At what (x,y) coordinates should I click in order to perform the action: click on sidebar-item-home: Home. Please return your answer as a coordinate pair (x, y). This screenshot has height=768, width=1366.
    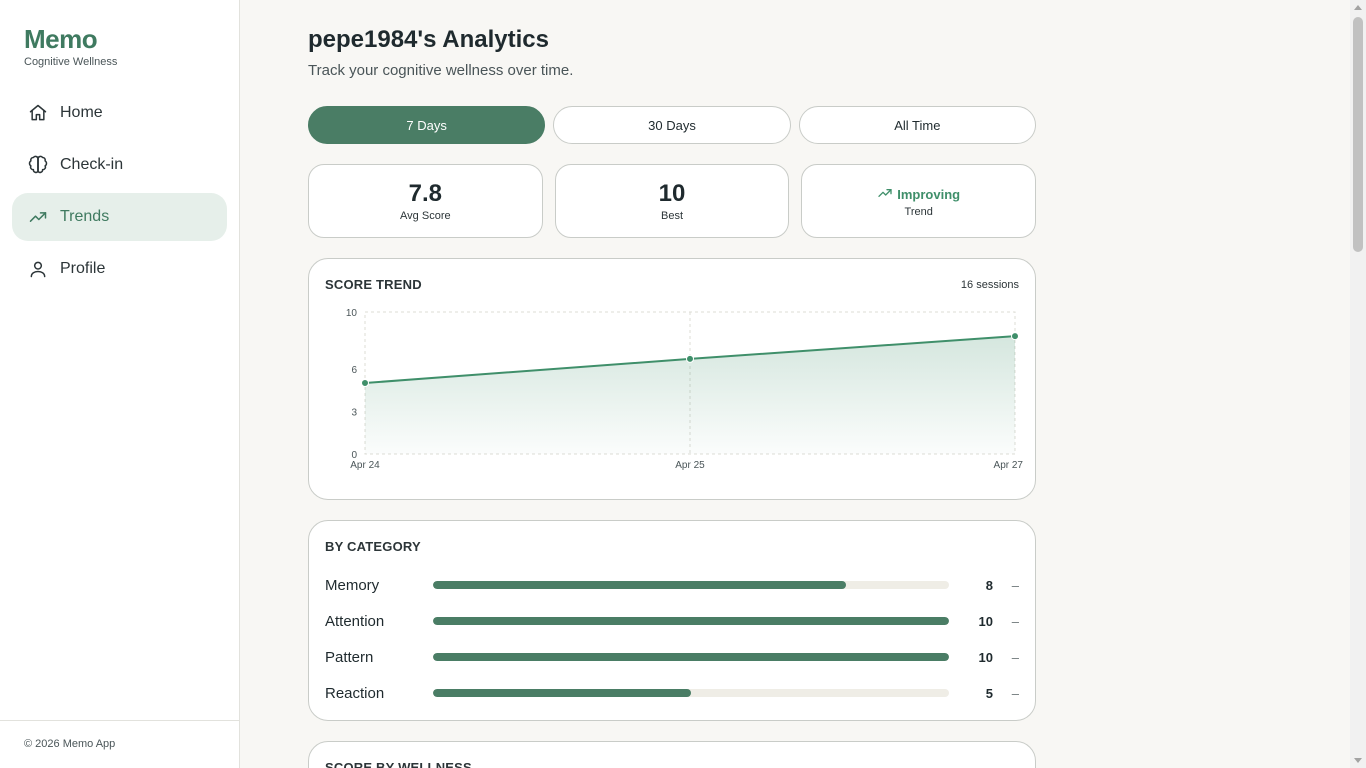
    Looking at the image, I should click on (119, 113).